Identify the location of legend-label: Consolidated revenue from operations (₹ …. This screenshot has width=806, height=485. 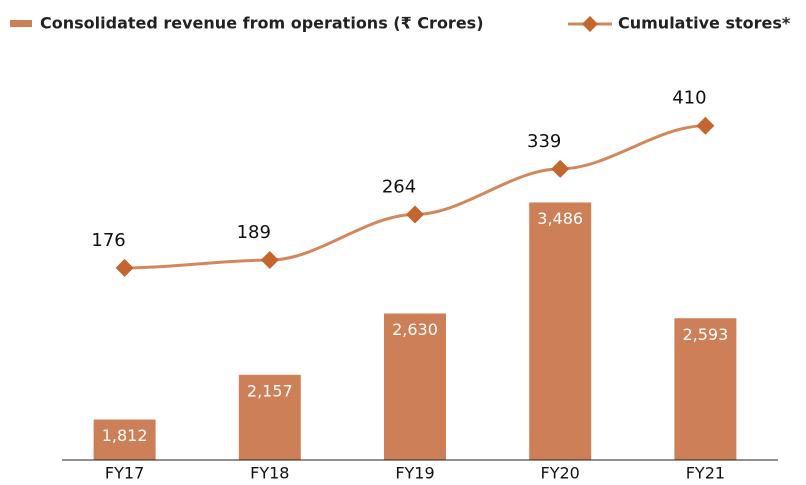
(262, 23).